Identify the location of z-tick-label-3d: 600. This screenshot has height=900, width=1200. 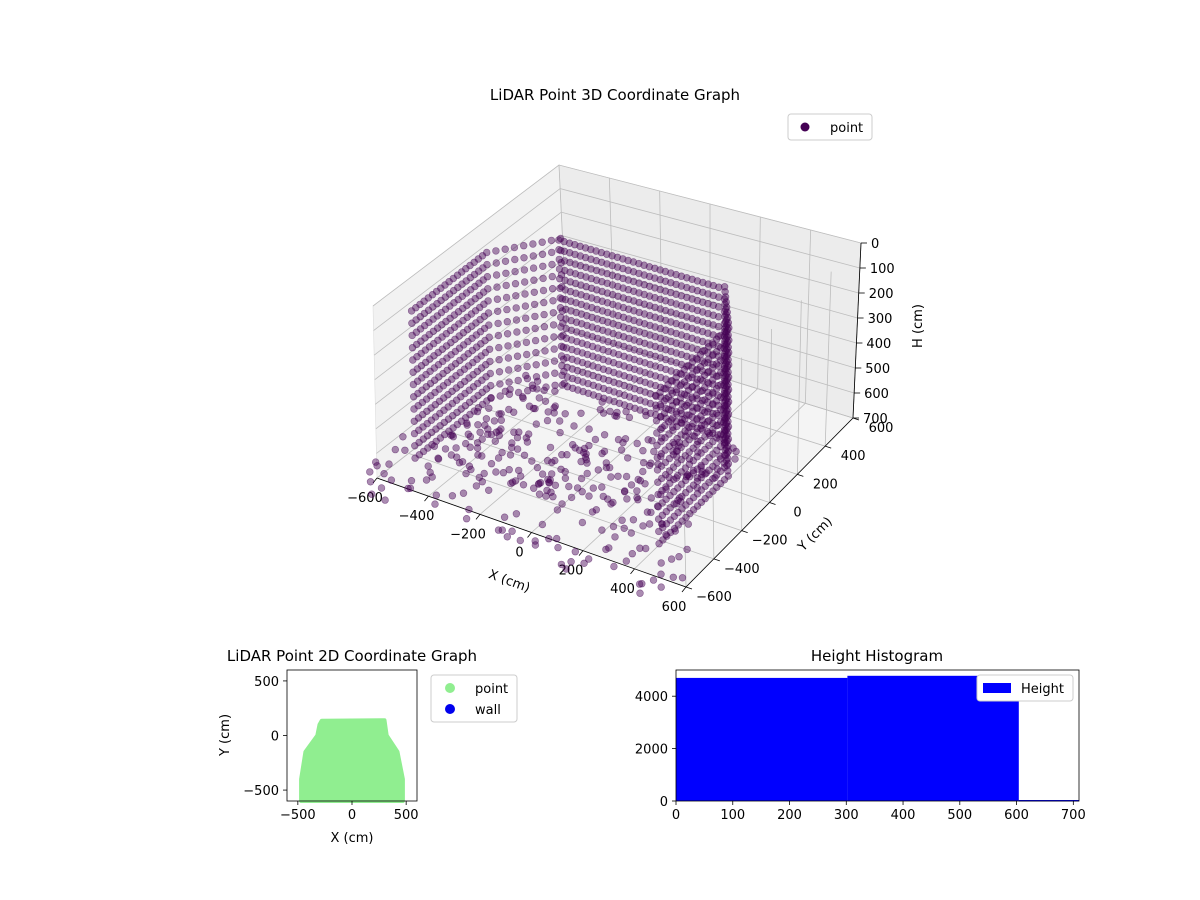
(876, 394).